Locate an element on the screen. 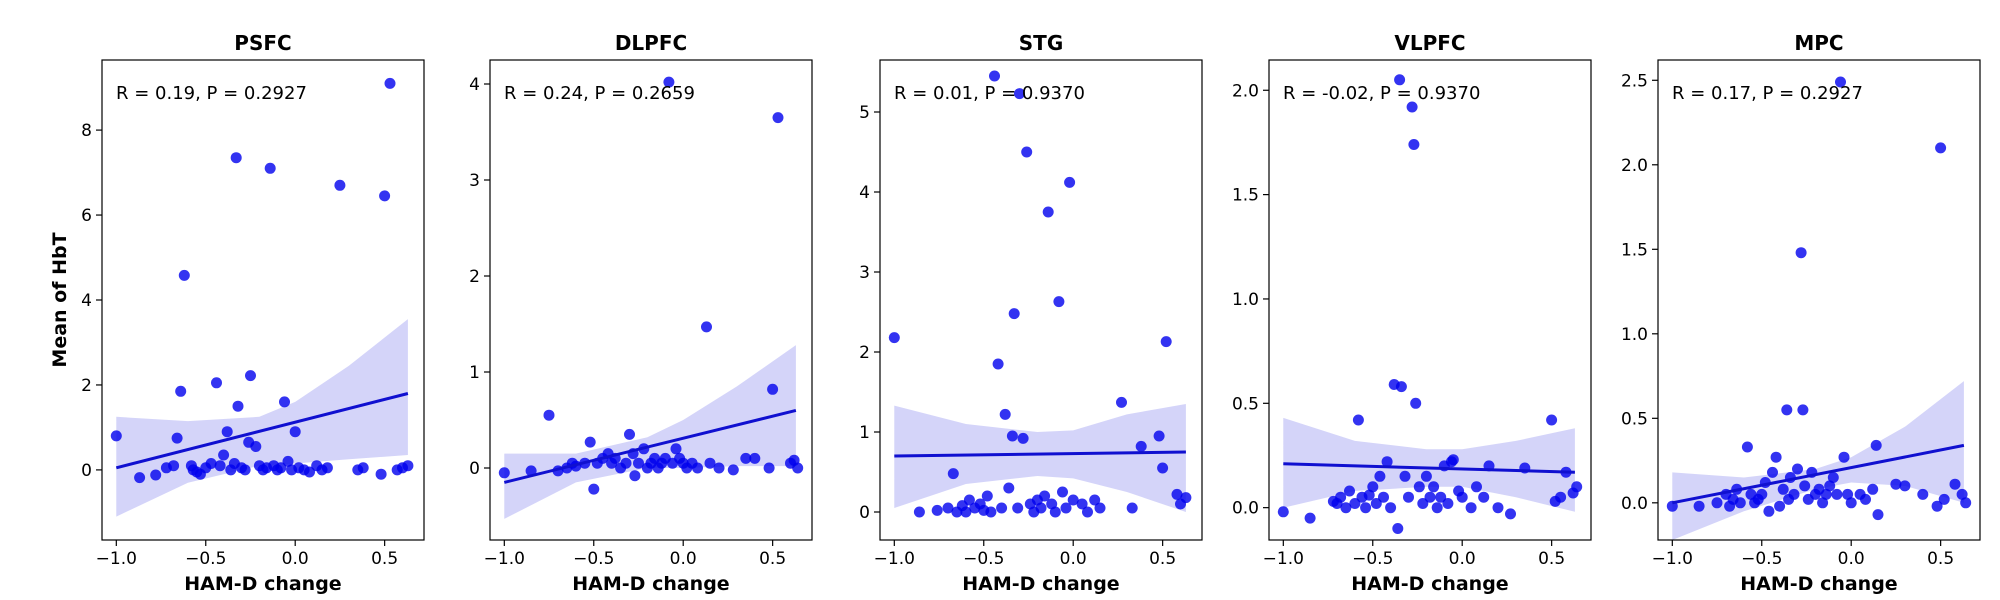  chart-4-xtick-label-1: −0.5 is located at coordinates (1761, 559).